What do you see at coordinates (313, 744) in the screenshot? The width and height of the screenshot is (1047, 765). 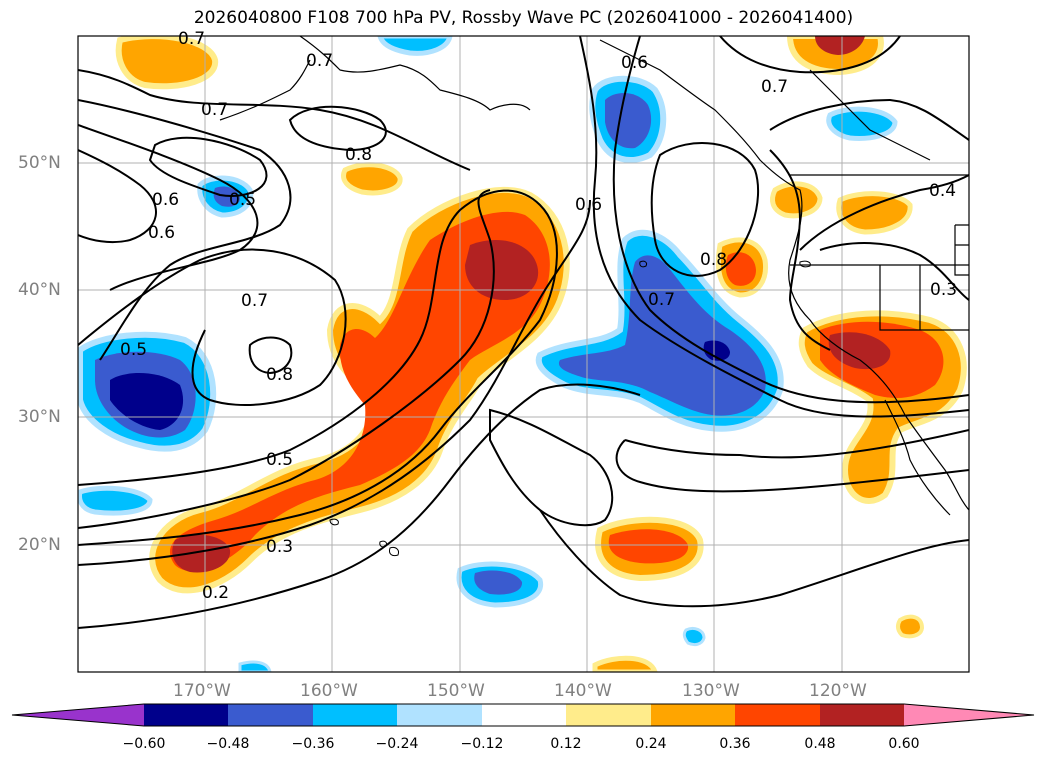 I see `colorbar-tick-label: −0.36` at bounding box center [313, 744].